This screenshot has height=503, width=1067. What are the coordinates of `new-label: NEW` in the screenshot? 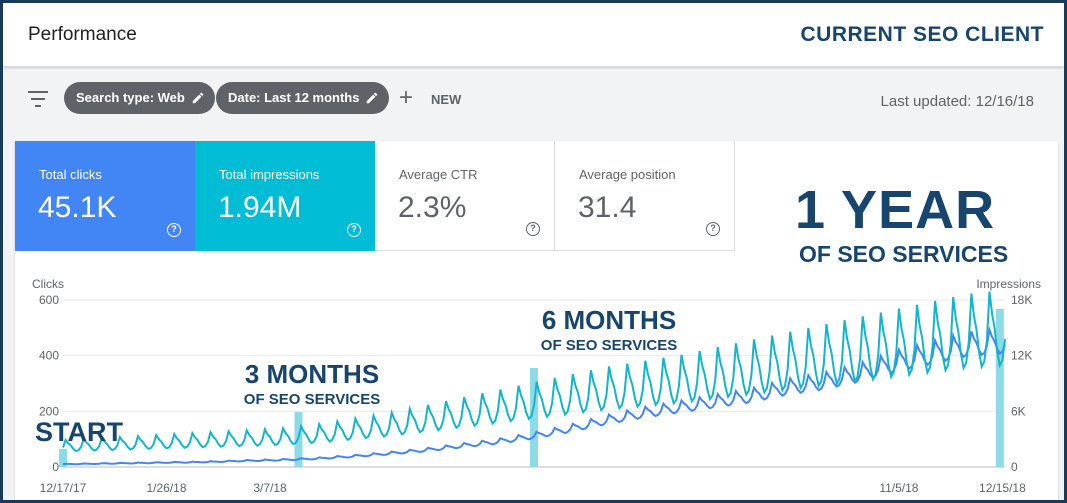 It's located at (446, 99).